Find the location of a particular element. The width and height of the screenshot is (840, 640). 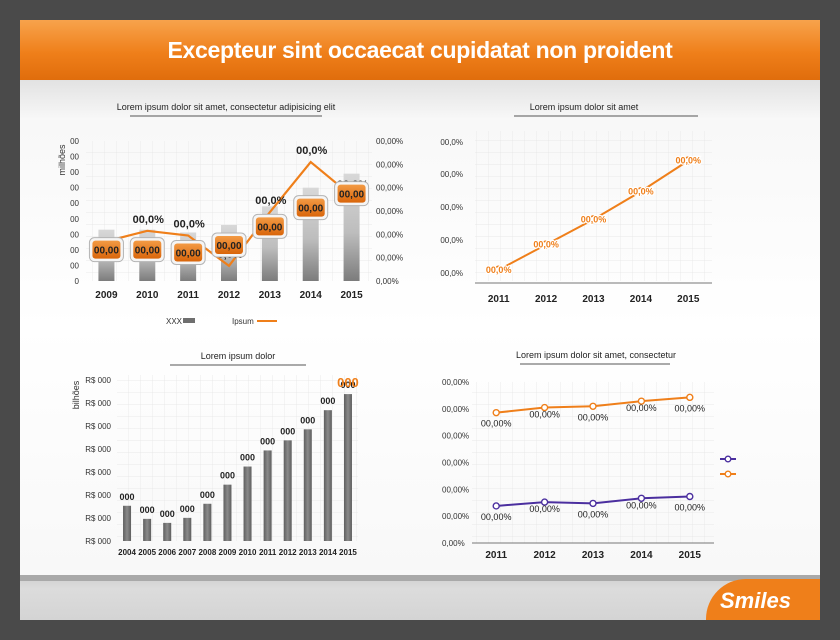

chart-4-legend-purple-marker is located at coordinates (728, 459).